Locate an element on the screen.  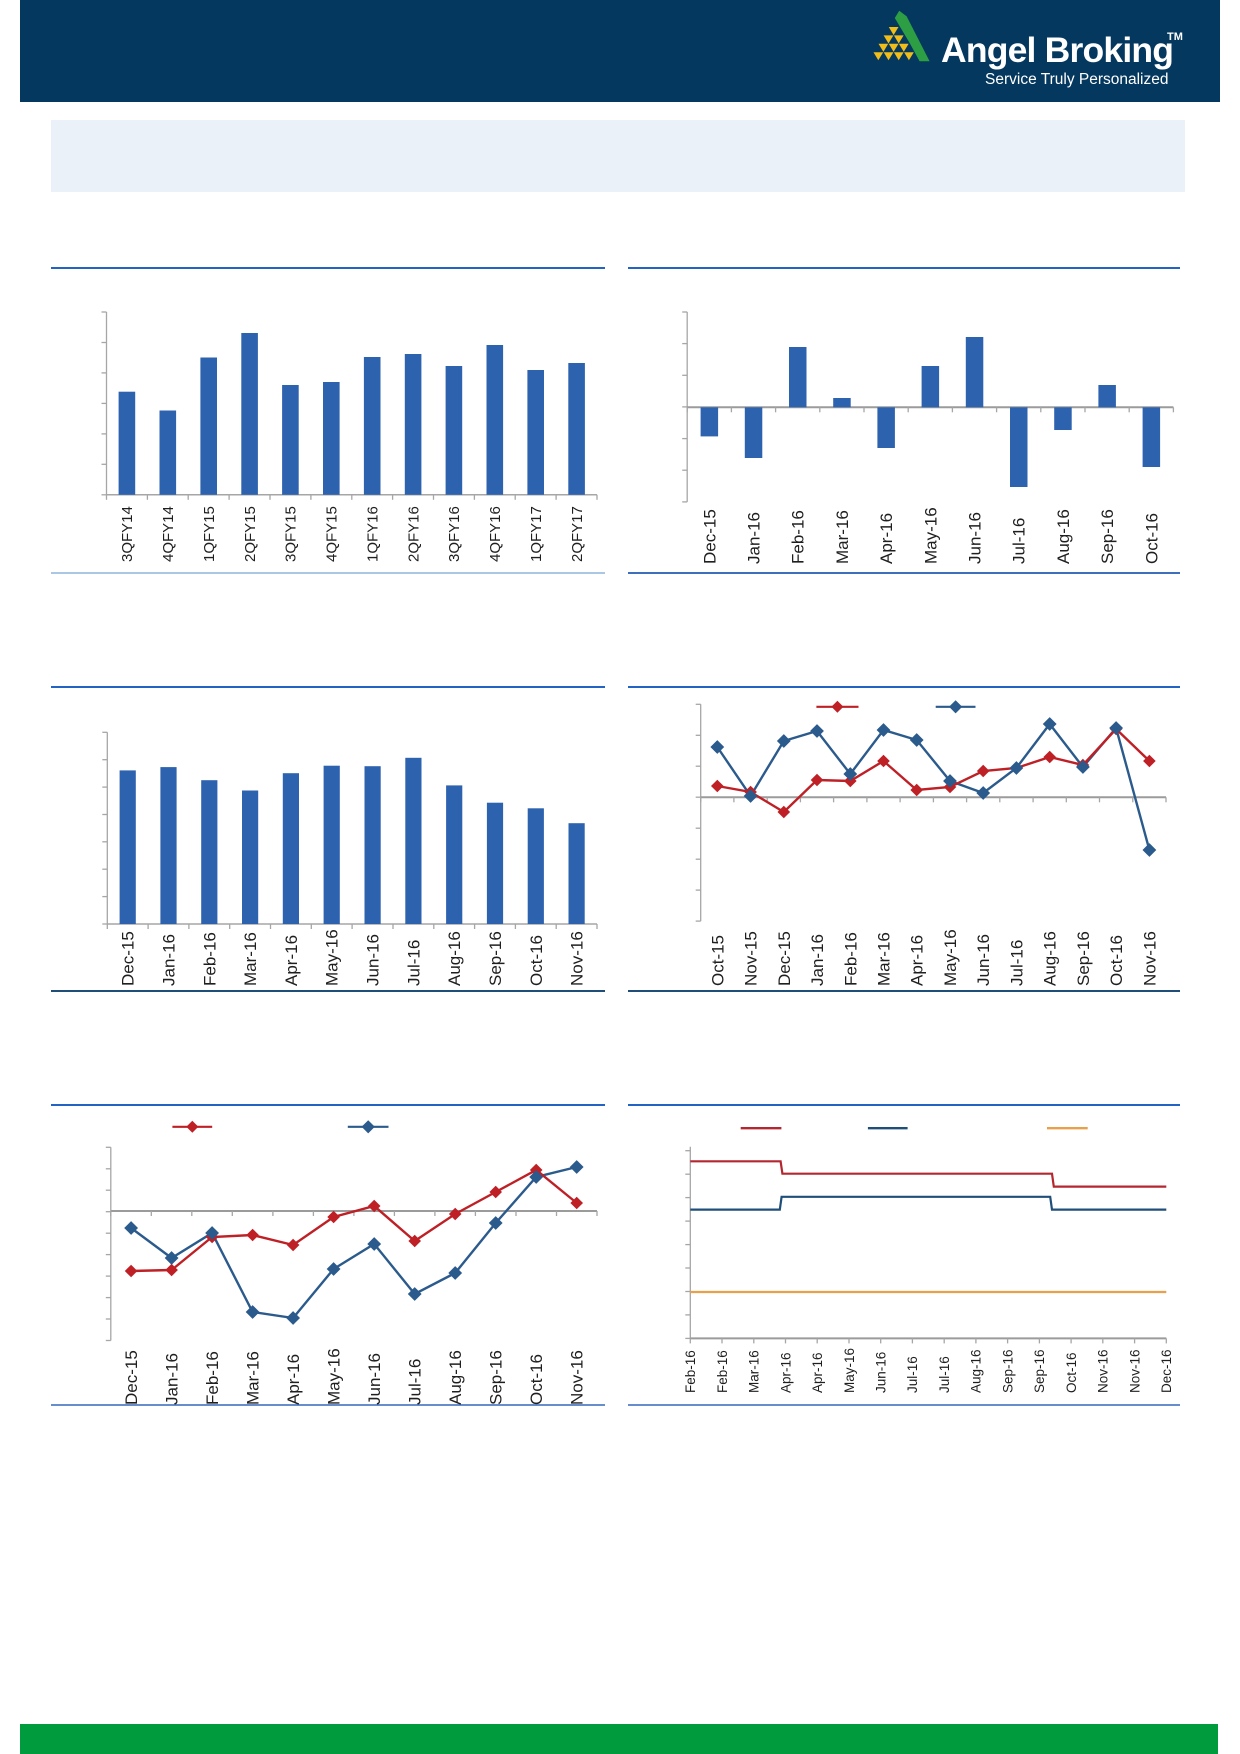
svg-text: 4QFY14 is located at coordinates (168, 534).